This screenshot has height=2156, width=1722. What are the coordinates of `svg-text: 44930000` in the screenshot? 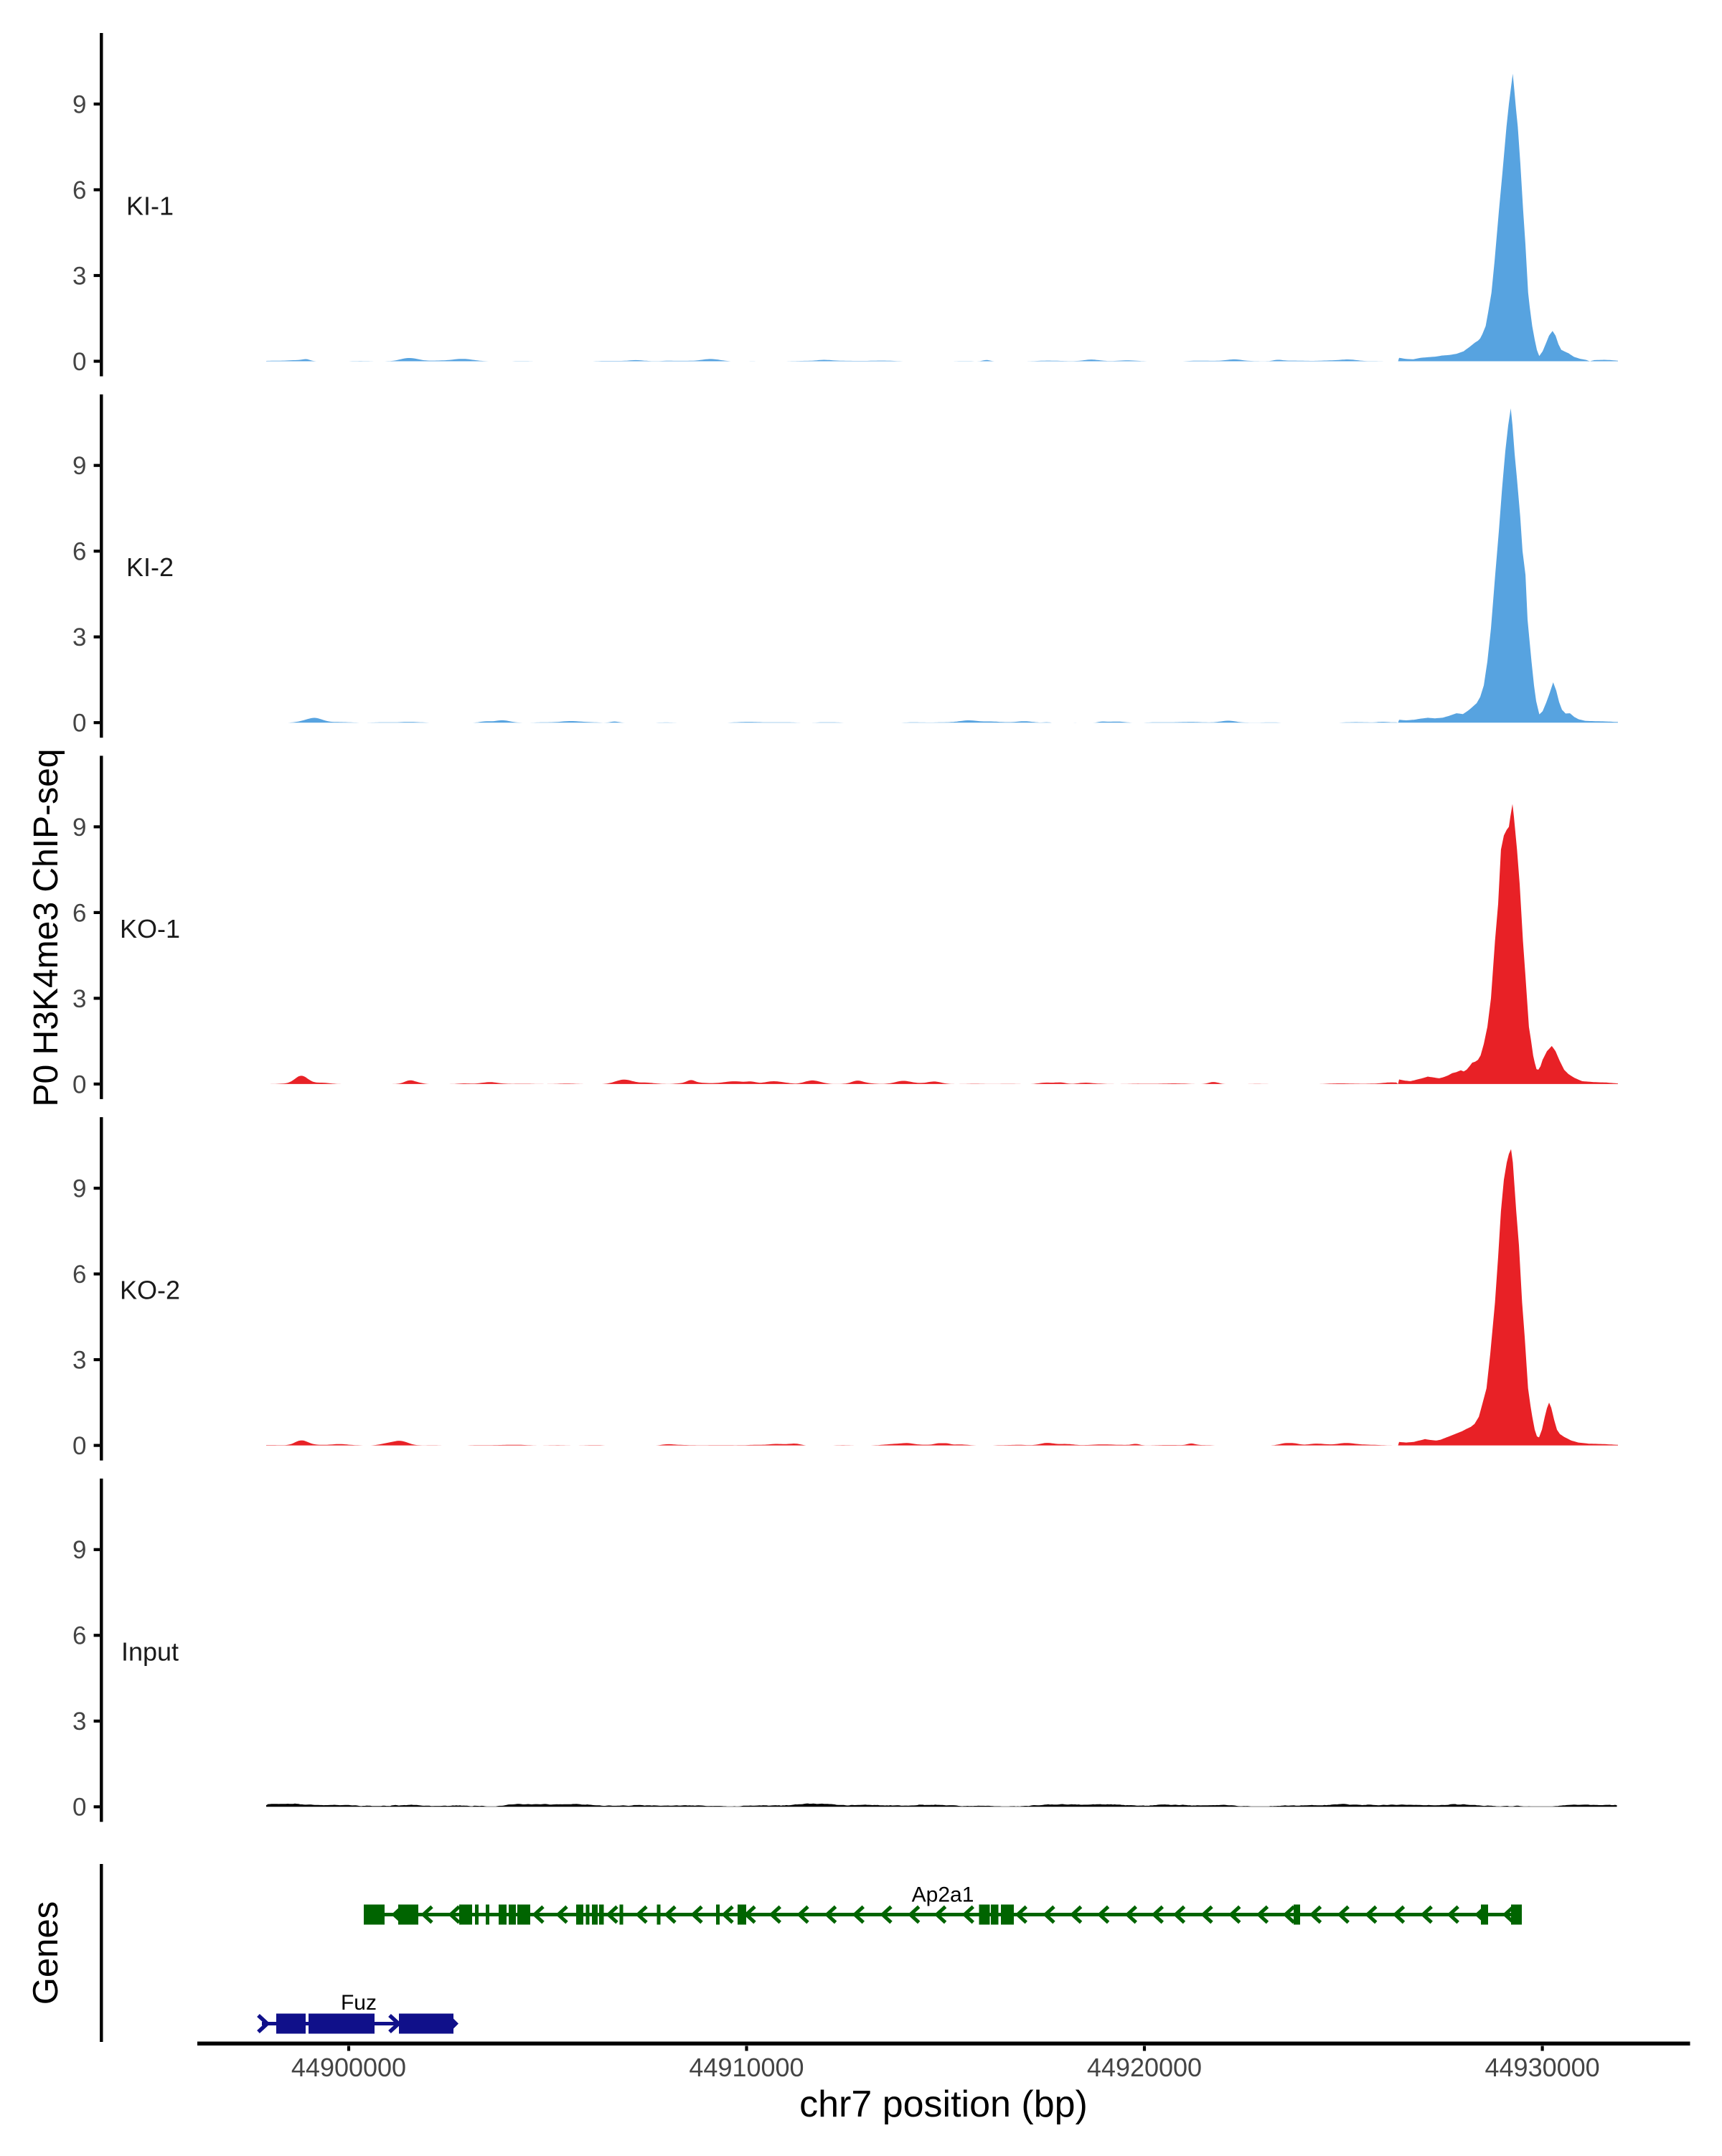 It's located at (1542, 2068).